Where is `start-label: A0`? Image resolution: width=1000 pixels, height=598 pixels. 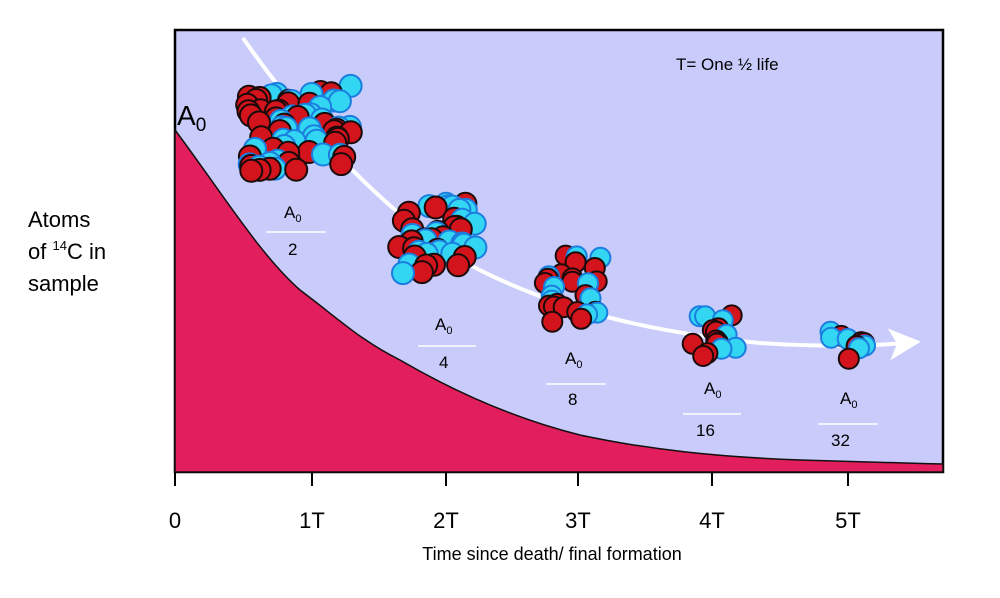
start-label: A0 is located at coordinates (191, 118).